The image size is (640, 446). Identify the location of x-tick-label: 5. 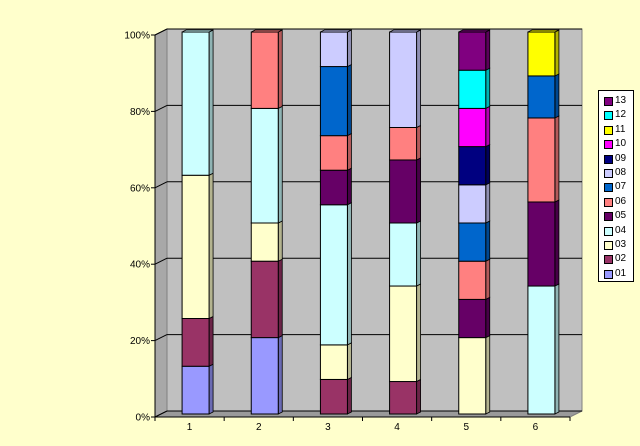
(466, 427).